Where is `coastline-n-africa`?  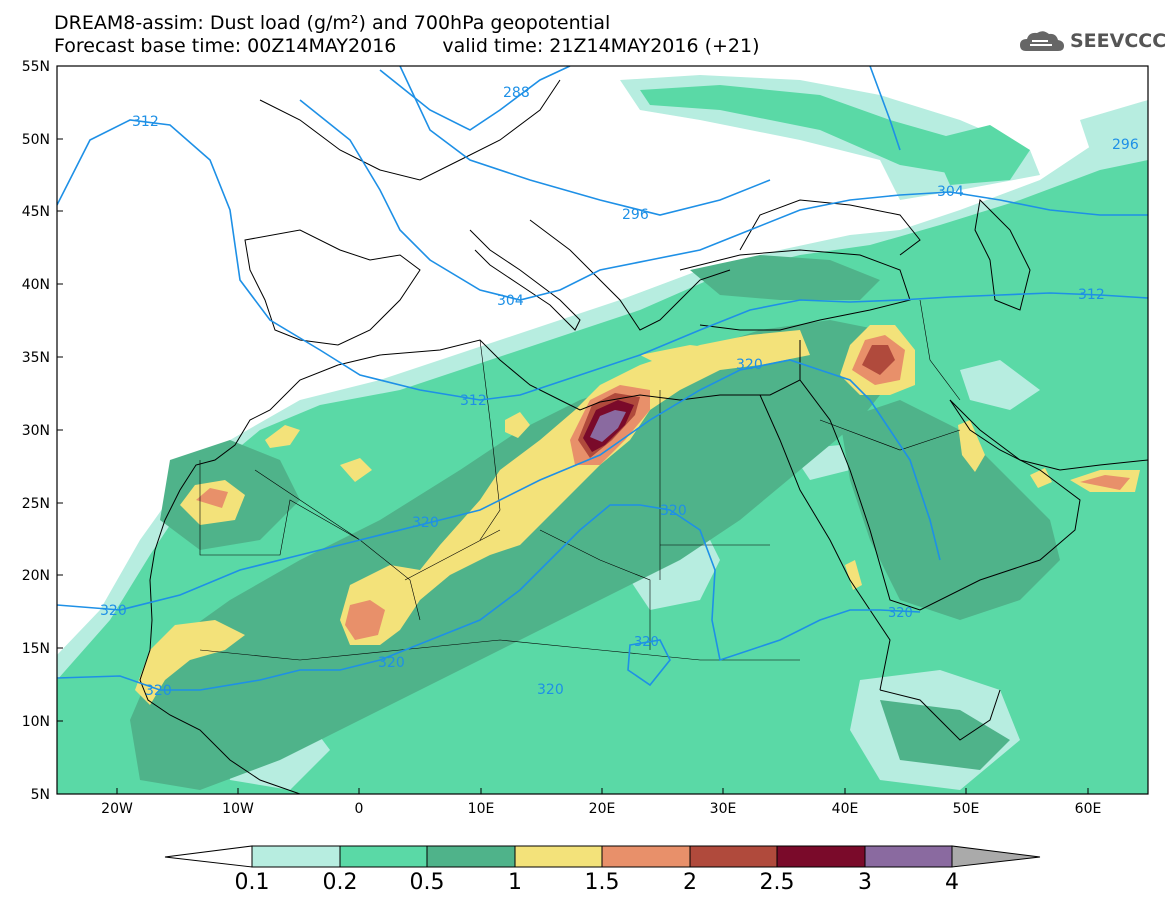
coastline-n-africa is located at coordinates (569, 375).